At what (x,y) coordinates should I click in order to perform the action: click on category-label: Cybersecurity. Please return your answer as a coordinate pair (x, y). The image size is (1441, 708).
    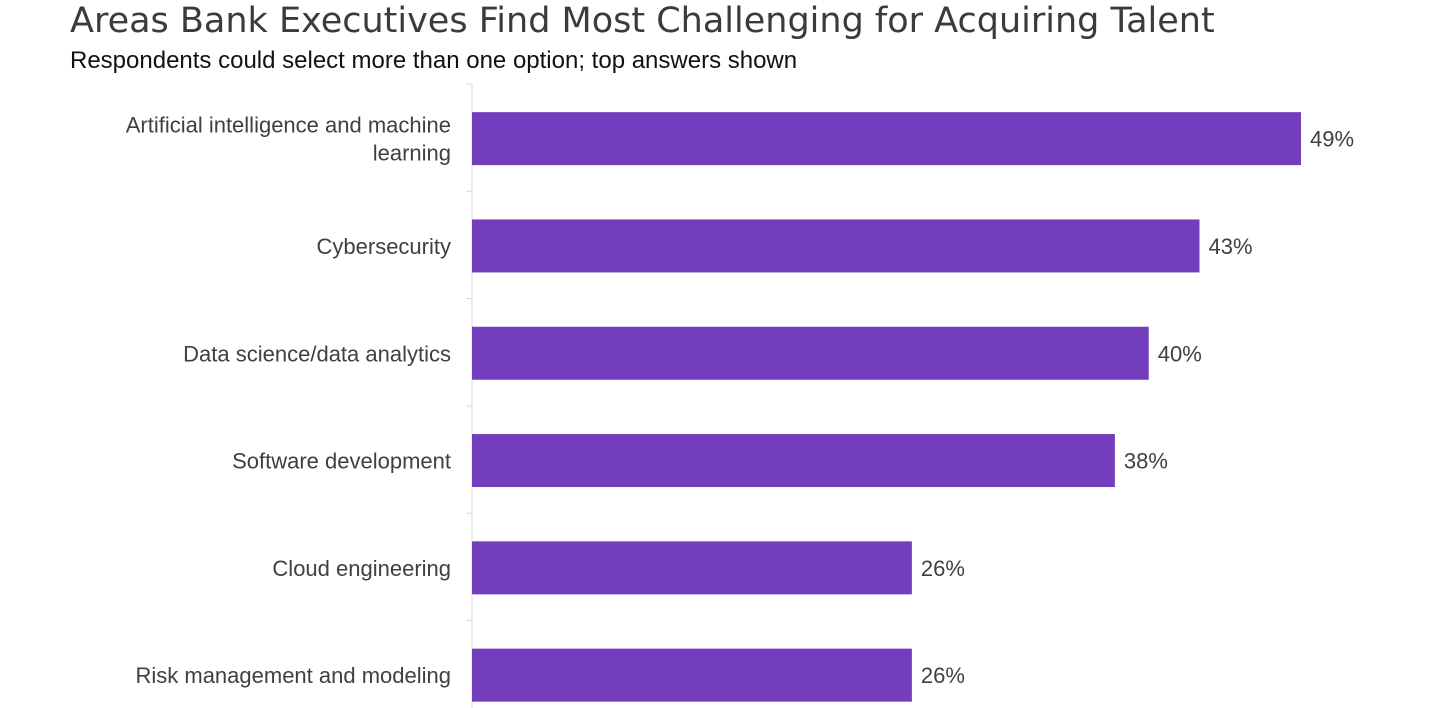
    Looking at the image, I should click on (384, 246).